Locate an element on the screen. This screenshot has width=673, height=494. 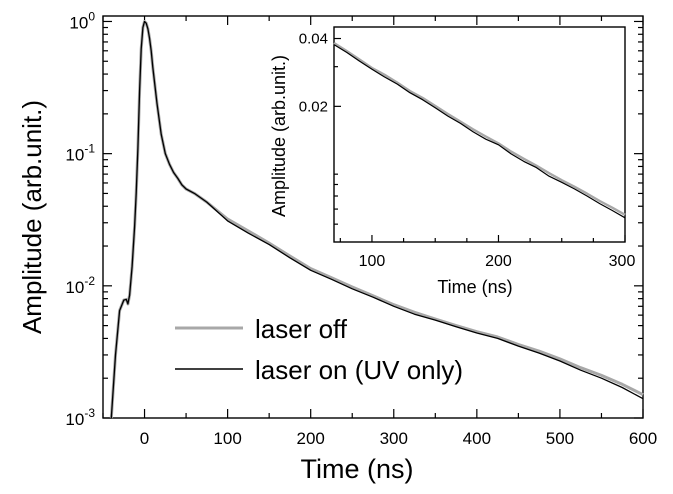
legend-label-laser-off: laser off is located at coordinates (301, 329).